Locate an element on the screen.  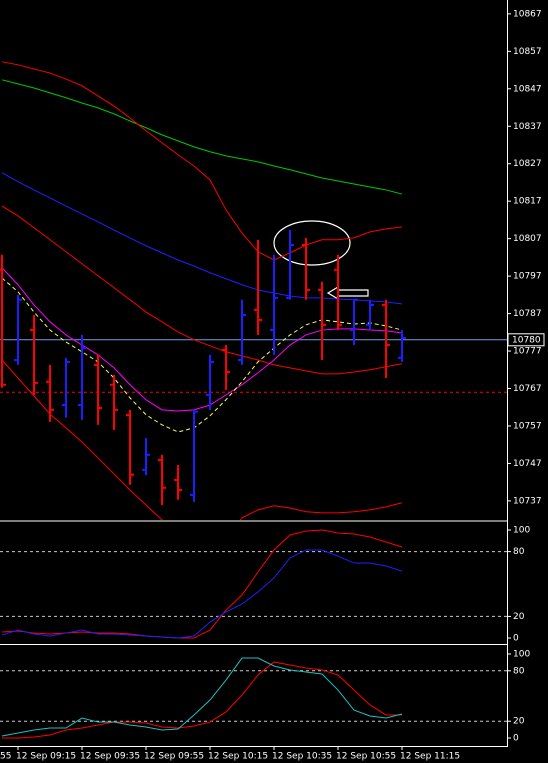
y-tick-label: 10777 is located at coordinates (527, 352).